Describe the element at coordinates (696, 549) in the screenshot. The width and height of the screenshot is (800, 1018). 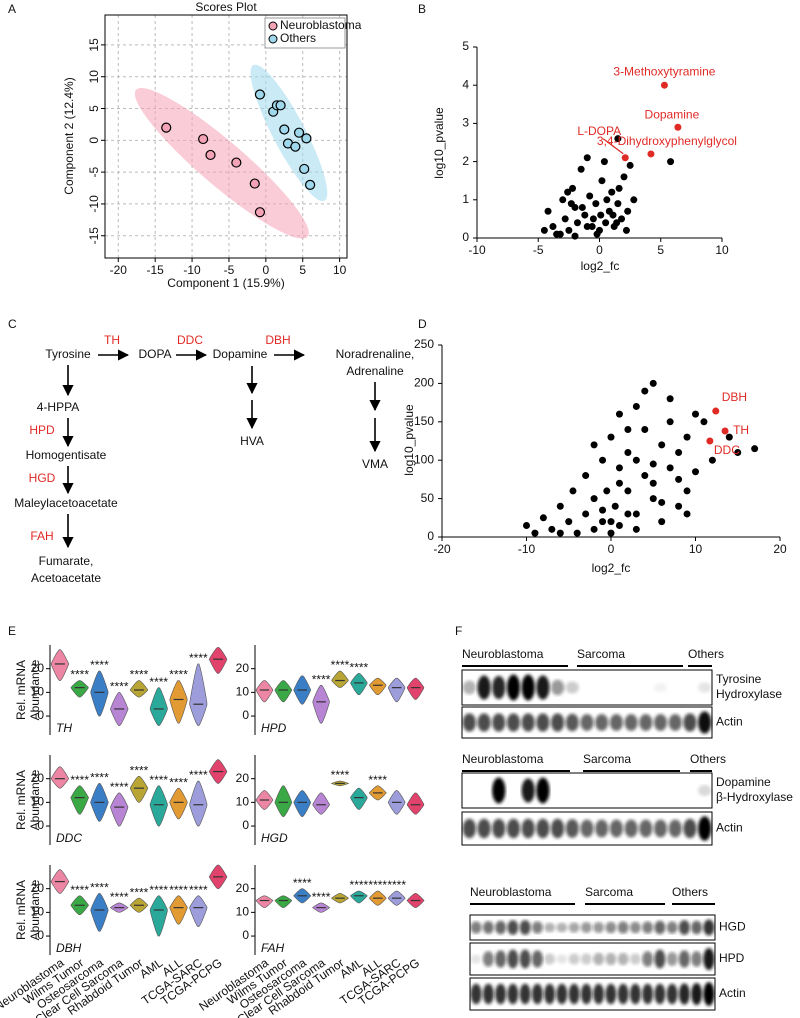
I see `x-tick-label: 10` at that location.